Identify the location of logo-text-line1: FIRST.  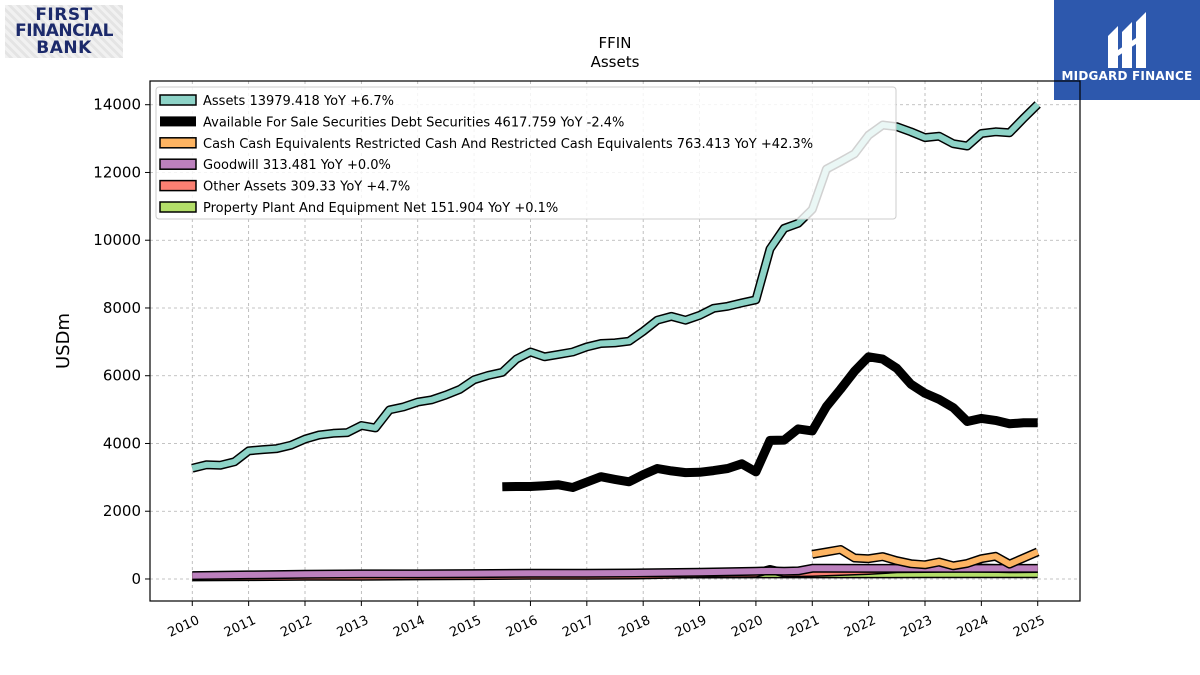
(64, 15).